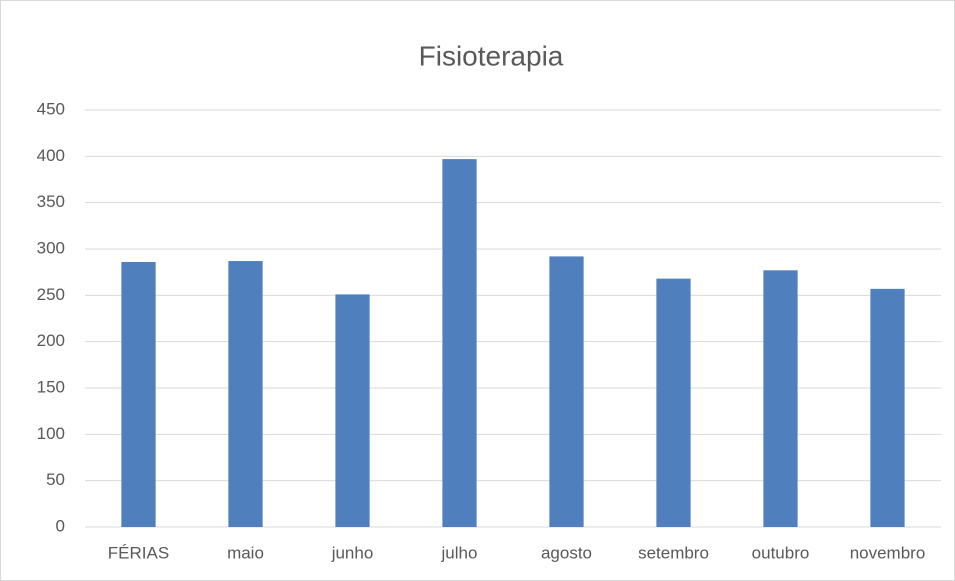 The height and width of the screenshot is (581, 955). Describe the element at coordinates (459, 552) in the screenshot. I see `x-tick-label: julho` at that location.